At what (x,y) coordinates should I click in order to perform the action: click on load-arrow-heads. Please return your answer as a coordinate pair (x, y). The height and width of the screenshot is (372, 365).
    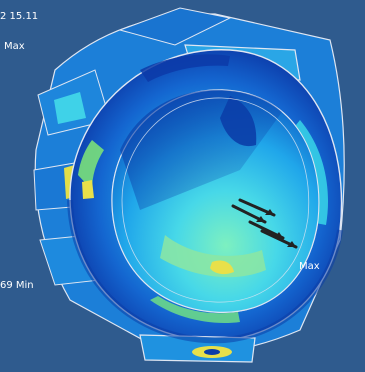
    Looking at the image, I should click on (276, 228).